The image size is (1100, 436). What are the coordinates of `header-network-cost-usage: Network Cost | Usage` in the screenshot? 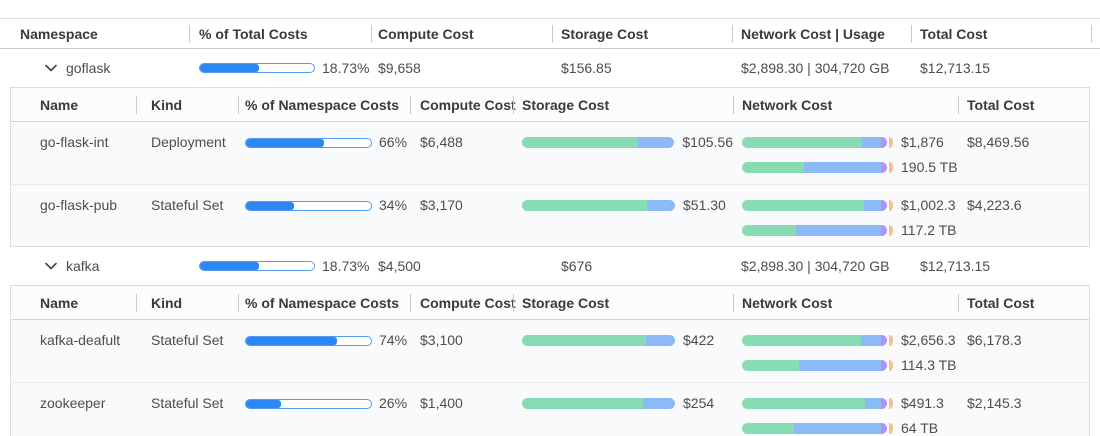 It's located at (821, 33).